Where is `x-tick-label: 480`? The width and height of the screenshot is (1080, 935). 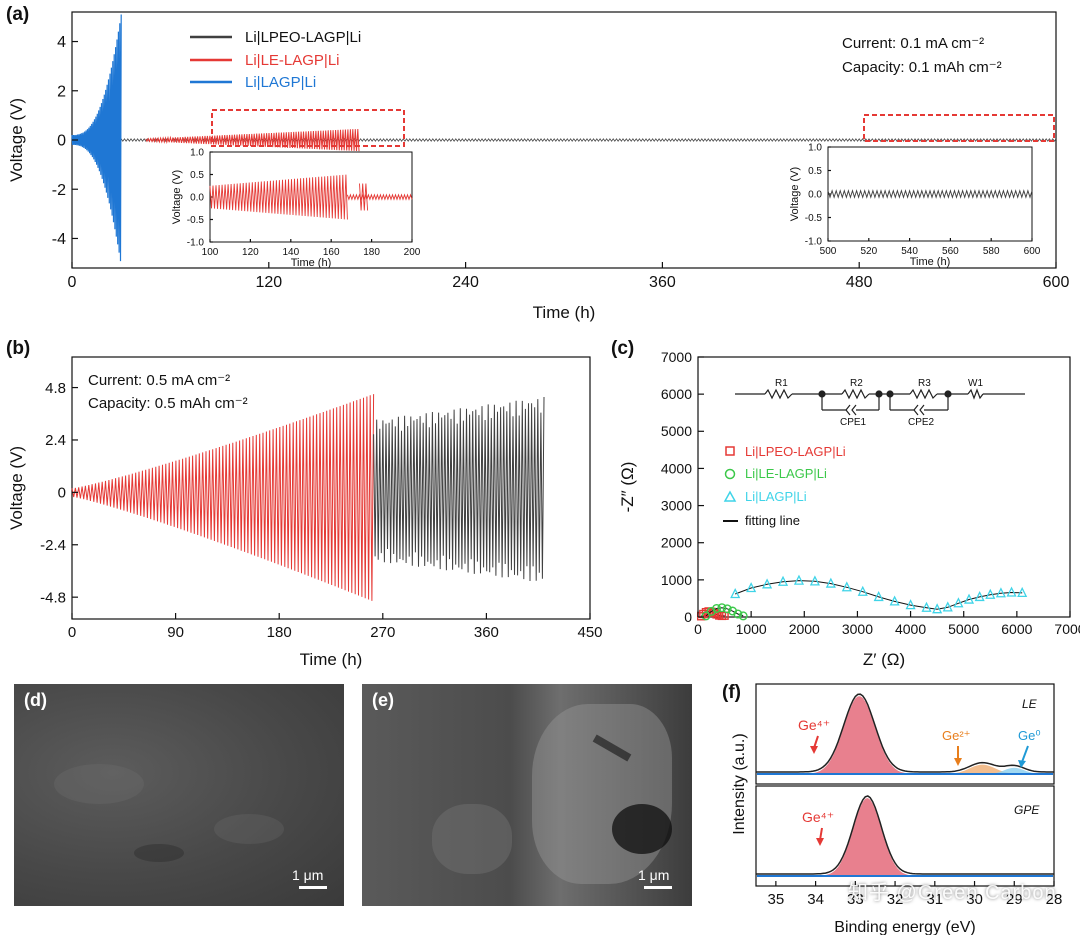
x-tick-label: 480 is located at coordinates (859, 282).